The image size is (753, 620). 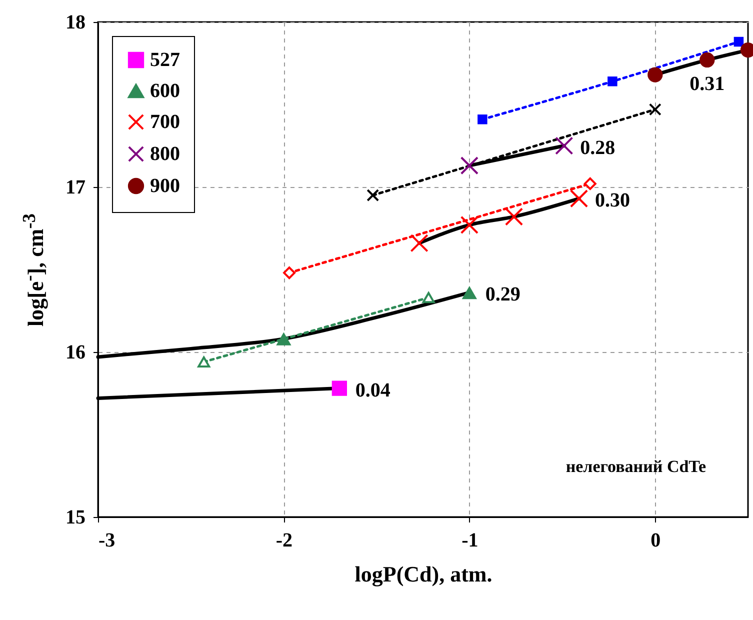 What do you see at coordinates (165, 154) in the screenshot?
I see `legend-label: 800` at bounding box center [165, 154].